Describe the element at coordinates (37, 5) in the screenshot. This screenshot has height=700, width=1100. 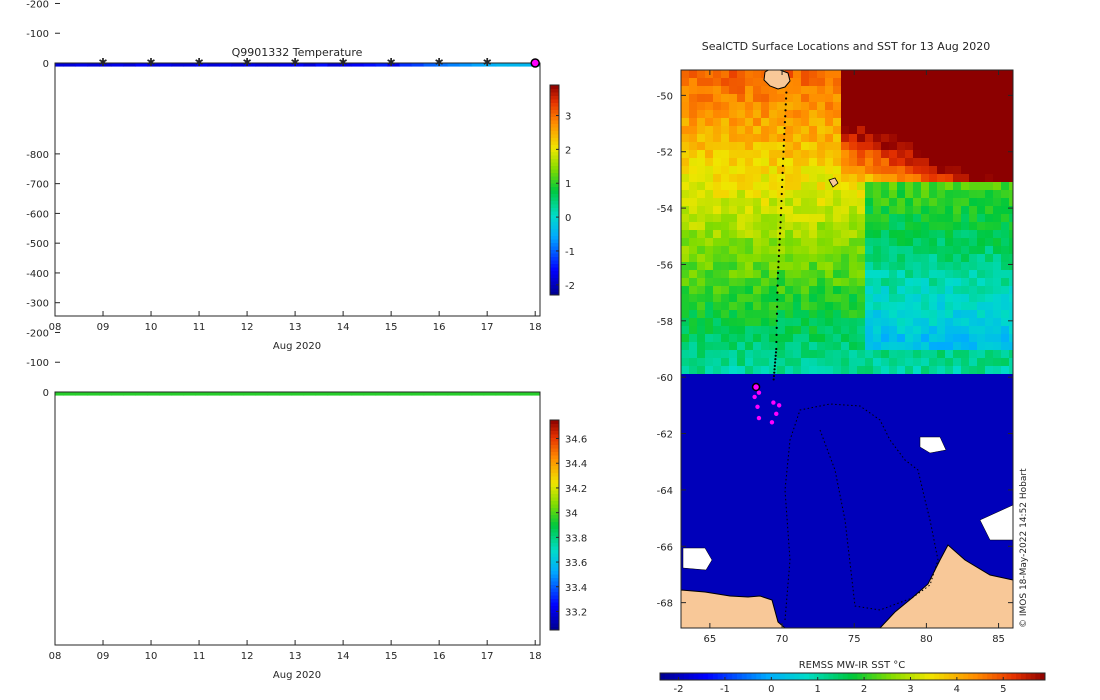
I see `y-tick-label: -200` at that location.